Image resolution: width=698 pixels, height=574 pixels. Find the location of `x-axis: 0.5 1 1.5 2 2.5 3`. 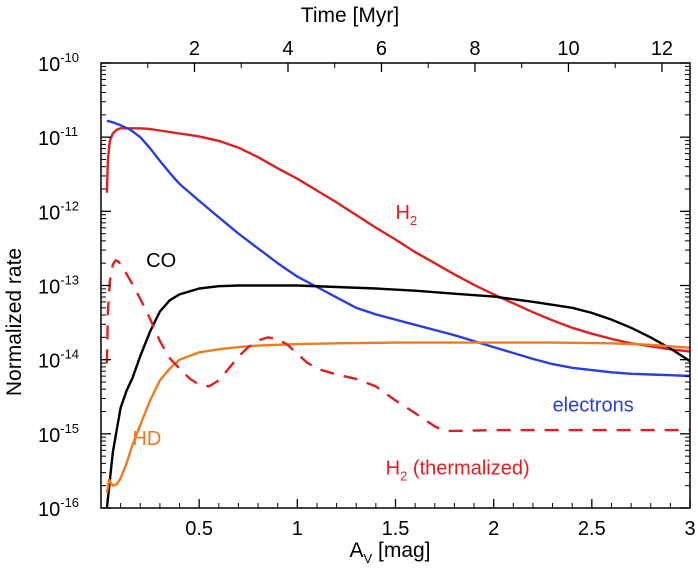

x-axis: 0.5 1 1.5 2 2.5 3 is located at coordinates (408, 519).